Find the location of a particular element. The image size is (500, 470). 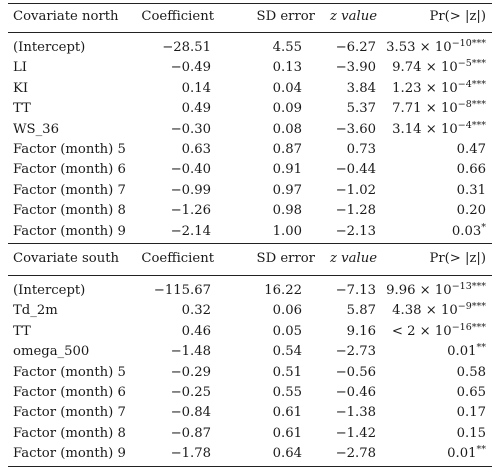

z-value-cell: −6.27 is located at coordinates (355, 47).